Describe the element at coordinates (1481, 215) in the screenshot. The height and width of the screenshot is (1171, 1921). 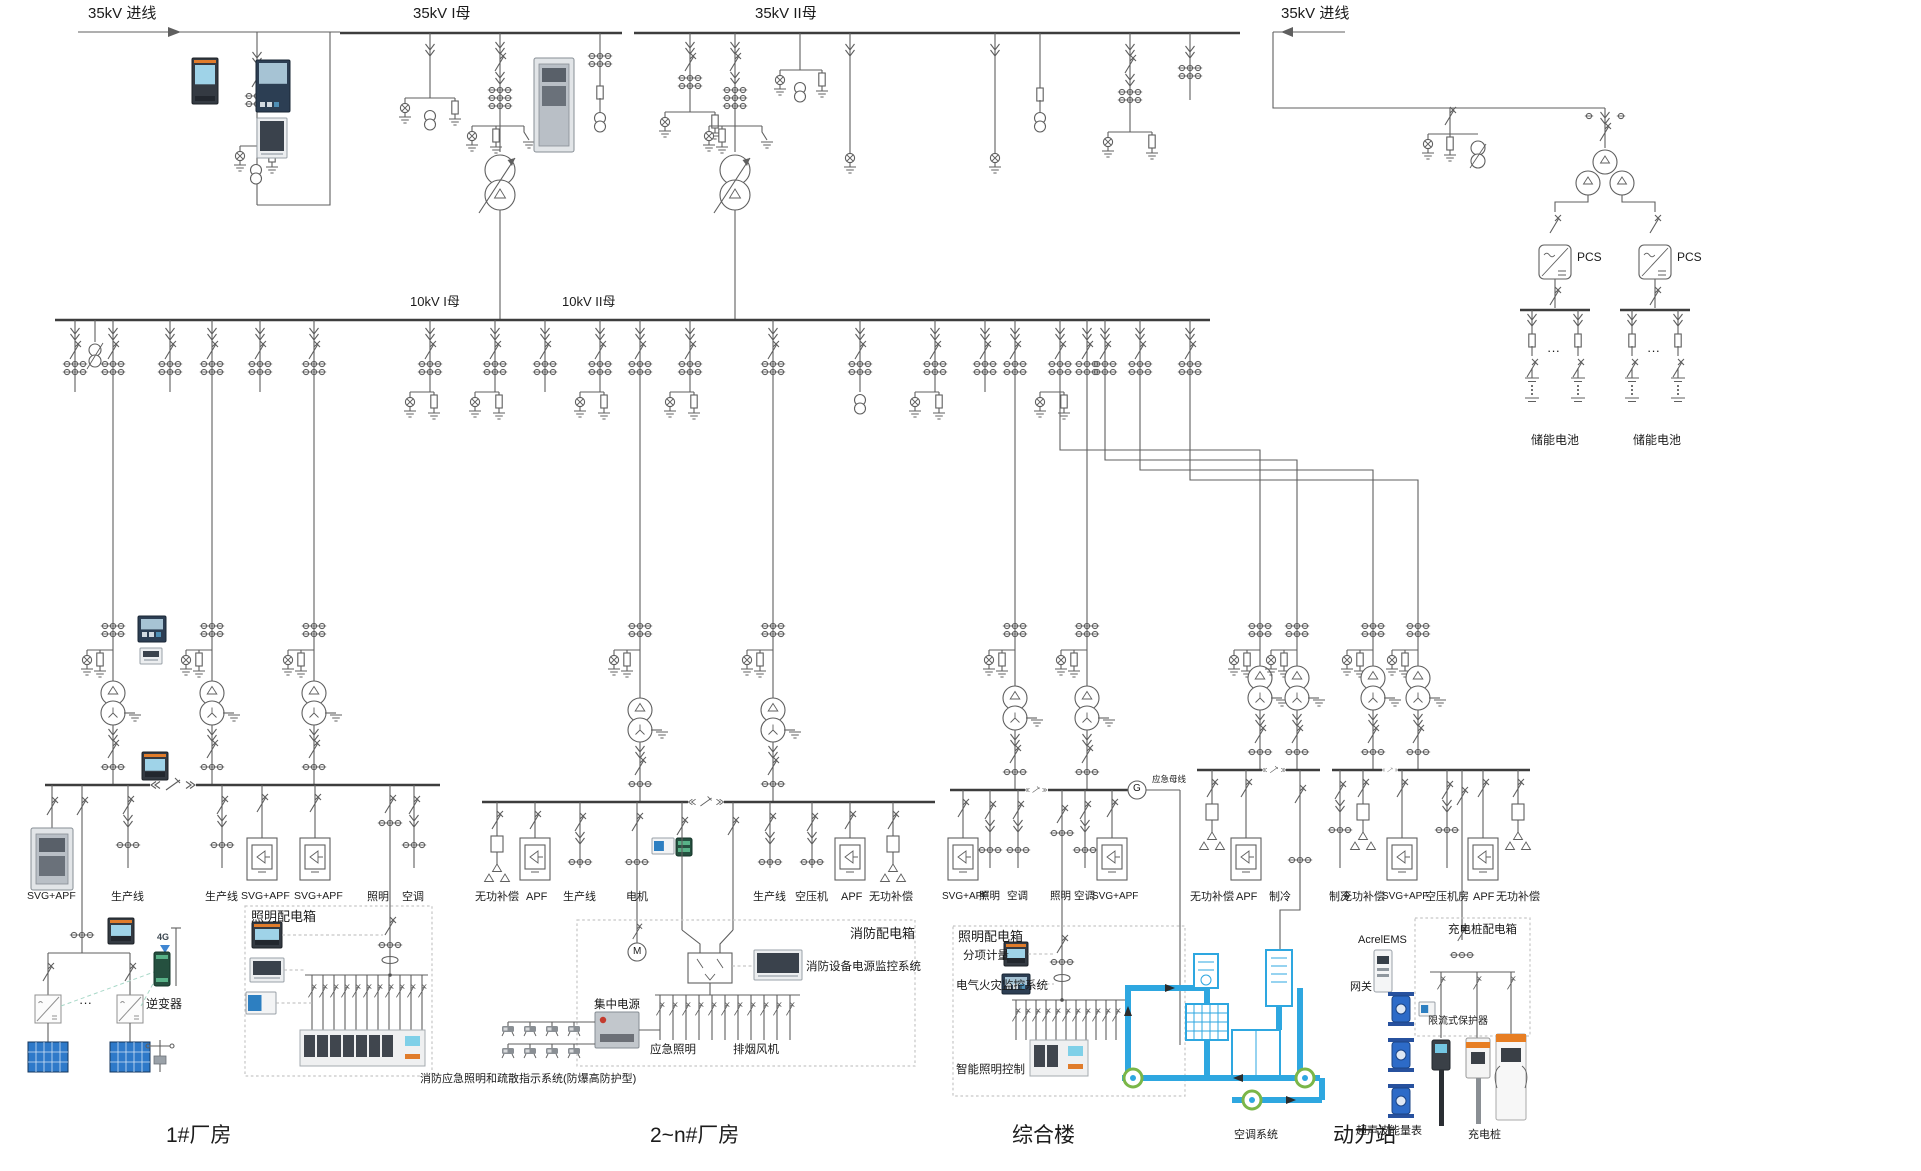
I see `incoming-35kv-right-storage` at that location.